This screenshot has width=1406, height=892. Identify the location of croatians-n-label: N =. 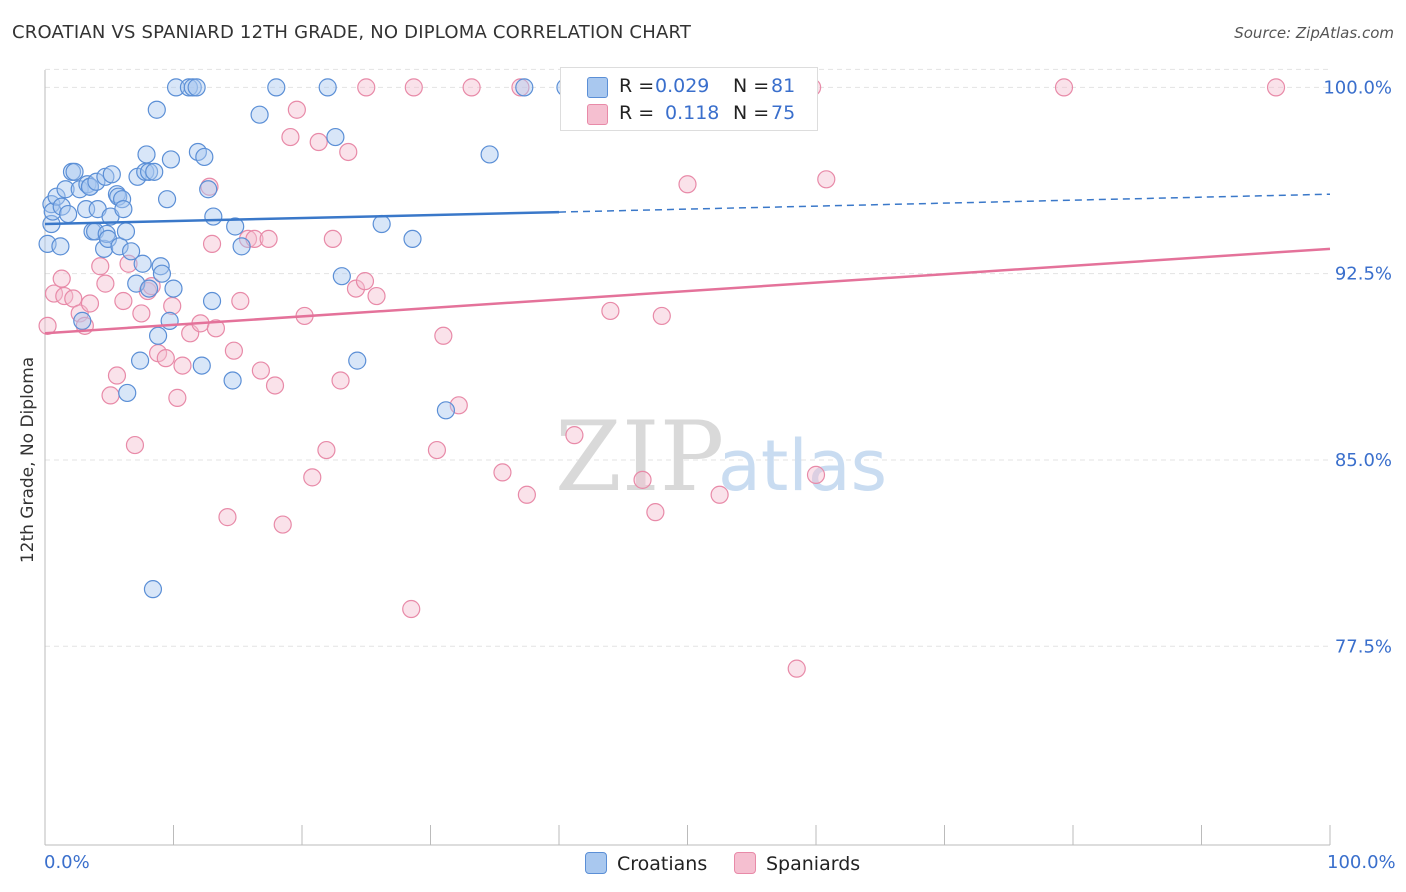
(751, 86).